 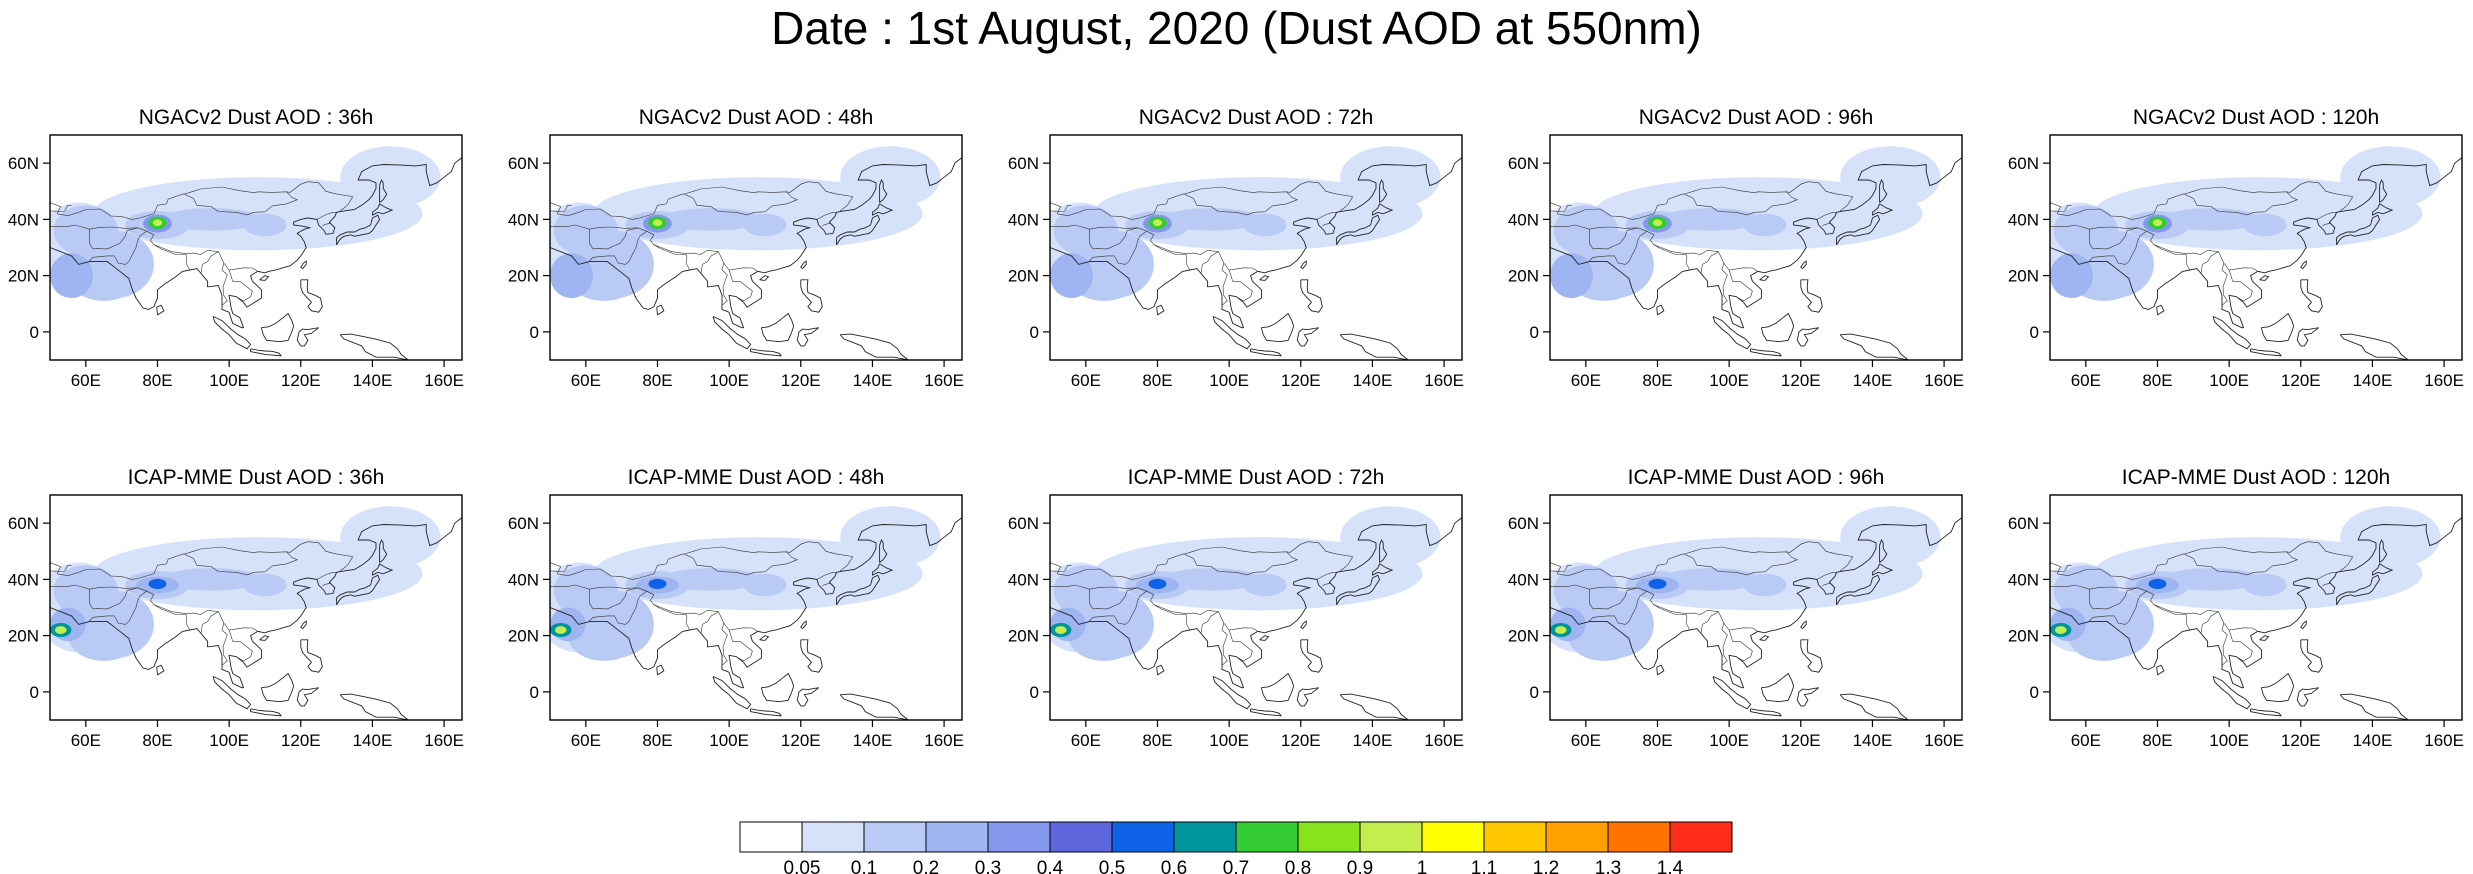 What do you see at coordinates (802, 866) in the screenshot?
I see `colorbar-label: 0.05` at bounding box center [802, 866].